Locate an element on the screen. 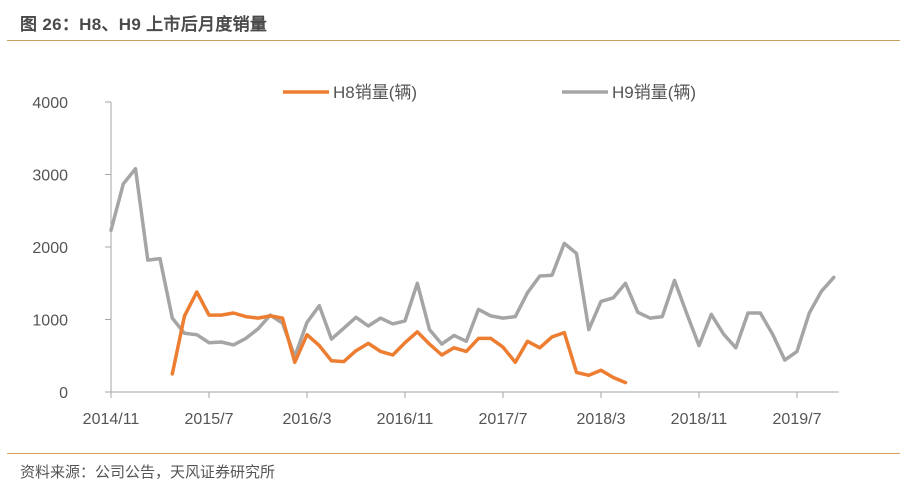 The height and width of the screenshot is (495, 910). chart-title: 图 26：H8、H9 上市后月度销量 is located at coordinates (144, 24).